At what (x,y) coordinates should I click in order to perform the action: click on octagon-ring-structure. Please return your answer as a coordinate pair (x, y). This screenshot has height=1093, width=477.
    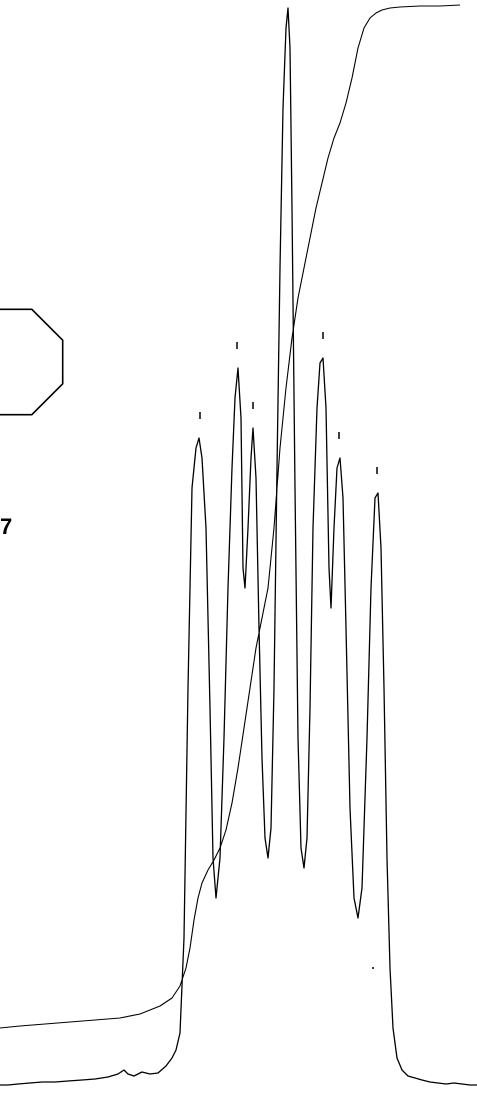
    Looking at the image, I should click on (32, 362).